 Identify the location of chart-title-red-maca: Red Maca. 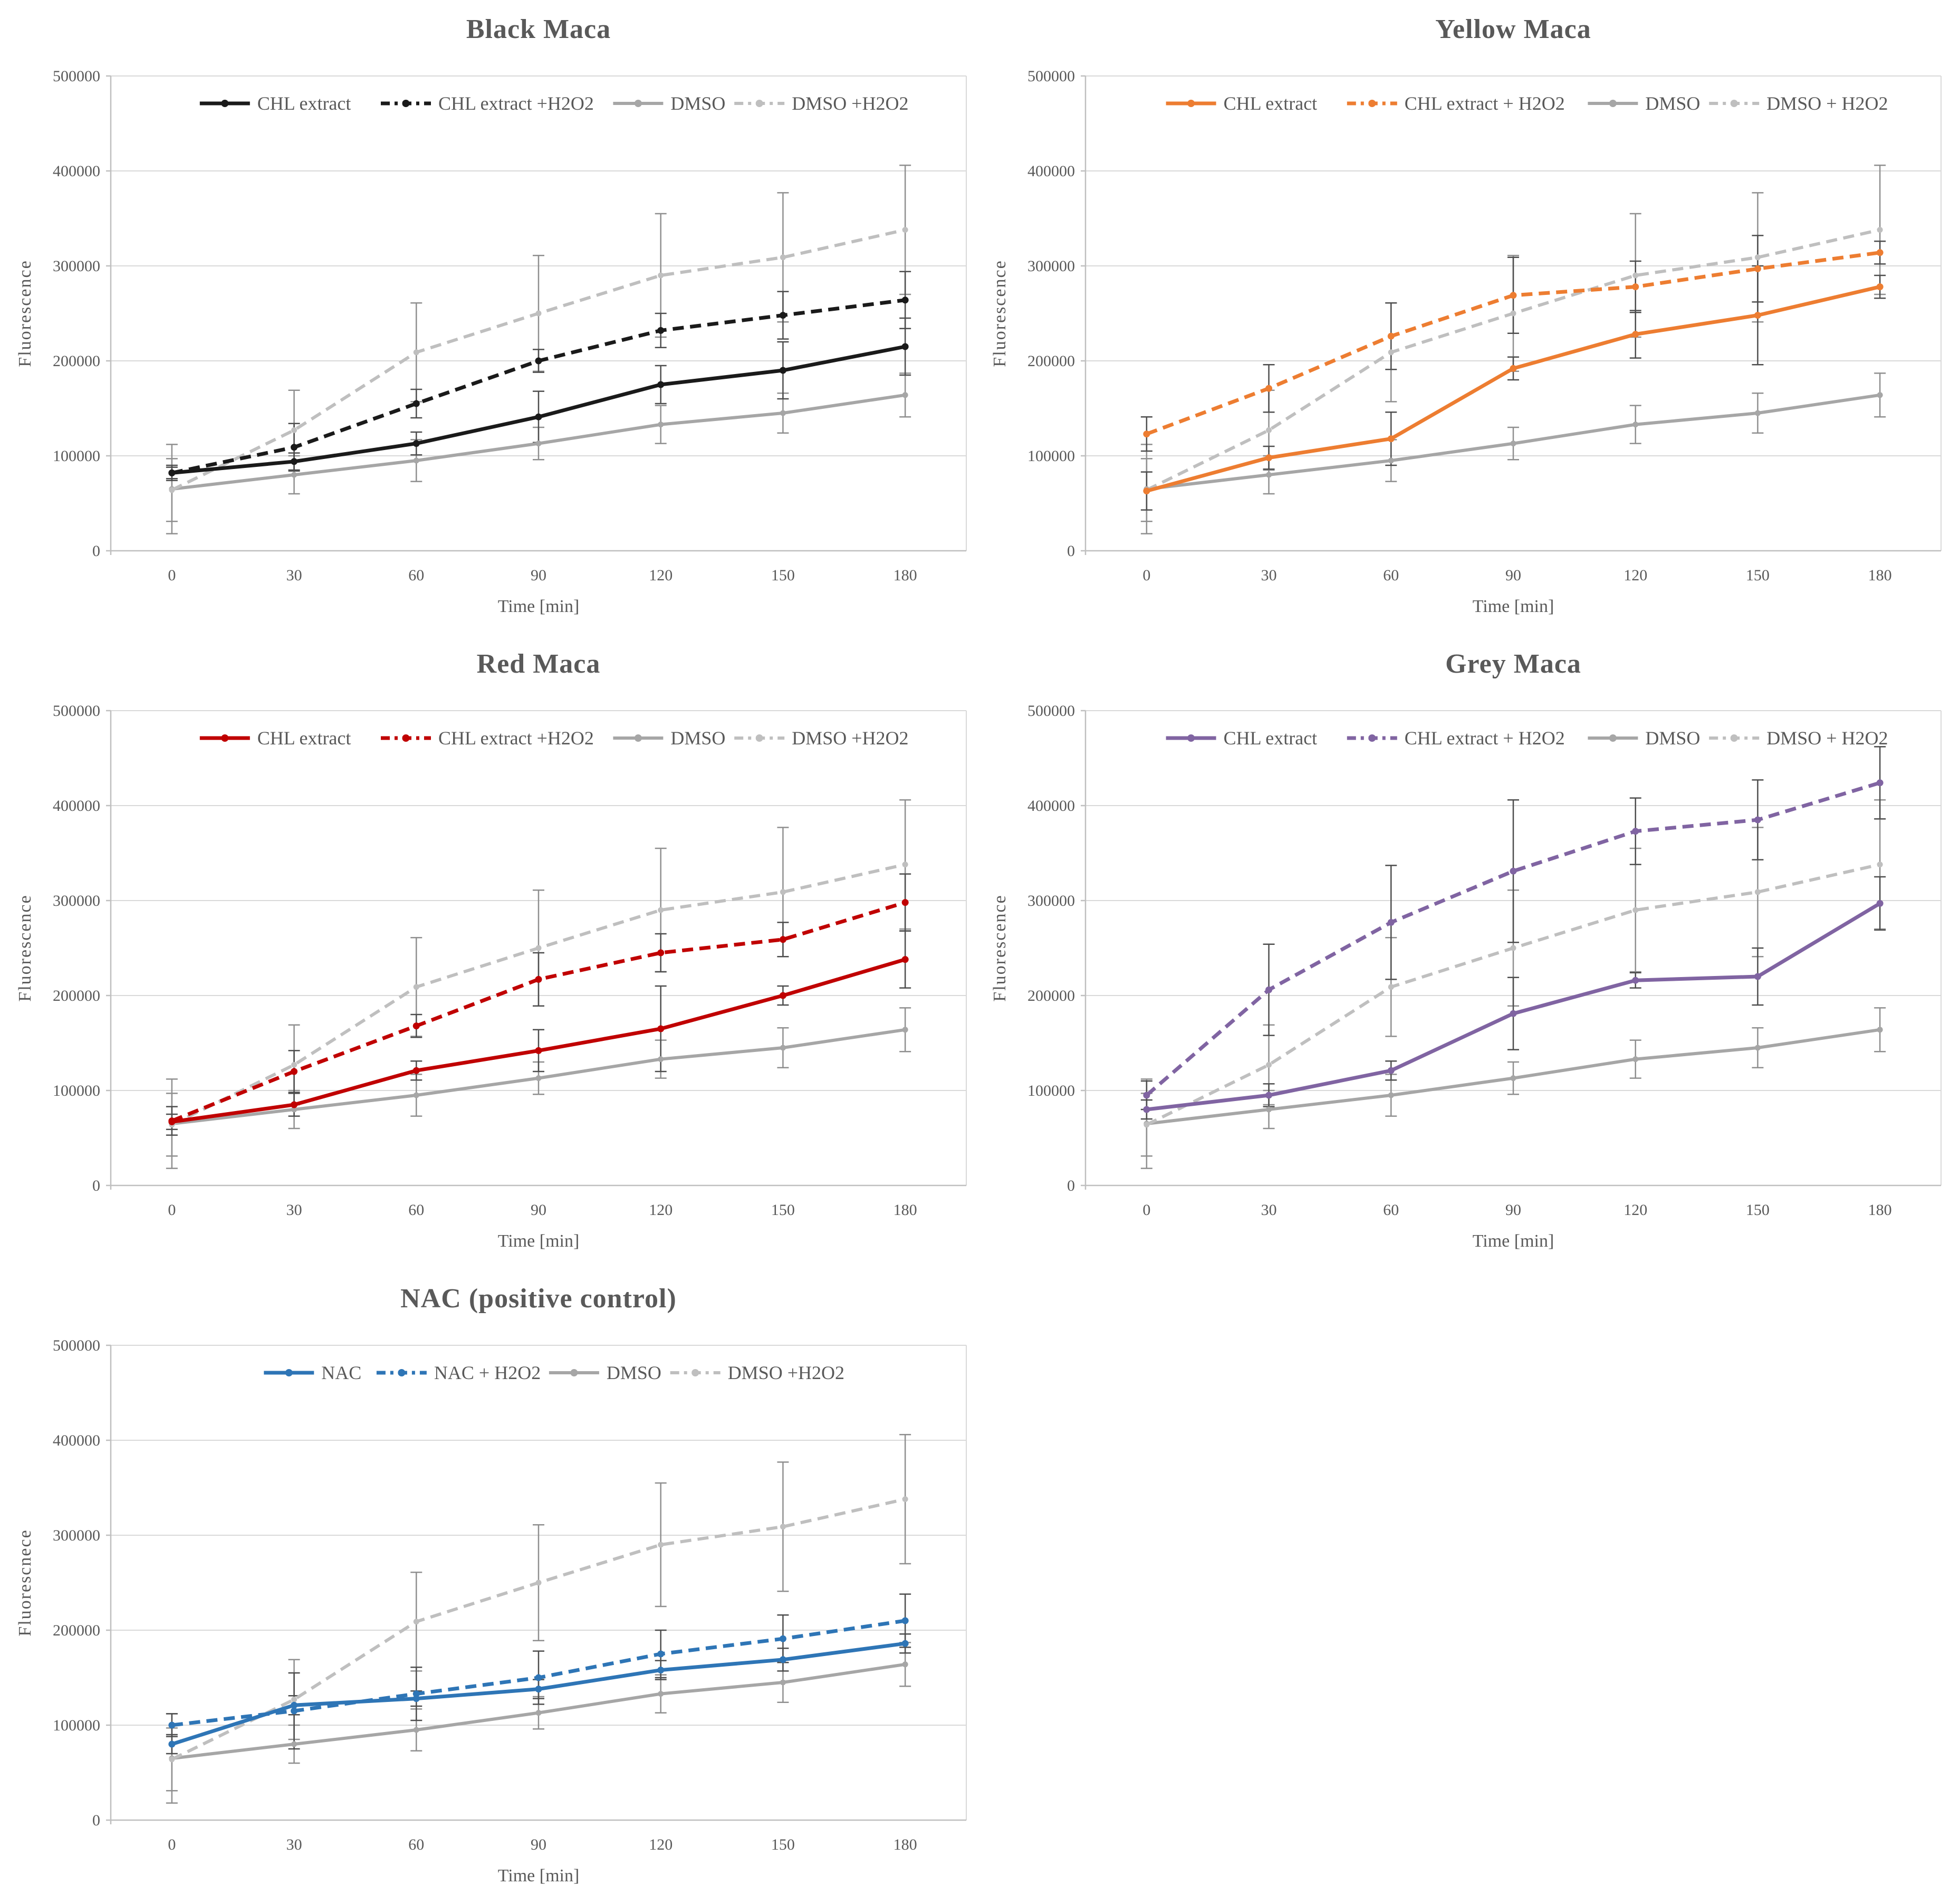
(538, 664).